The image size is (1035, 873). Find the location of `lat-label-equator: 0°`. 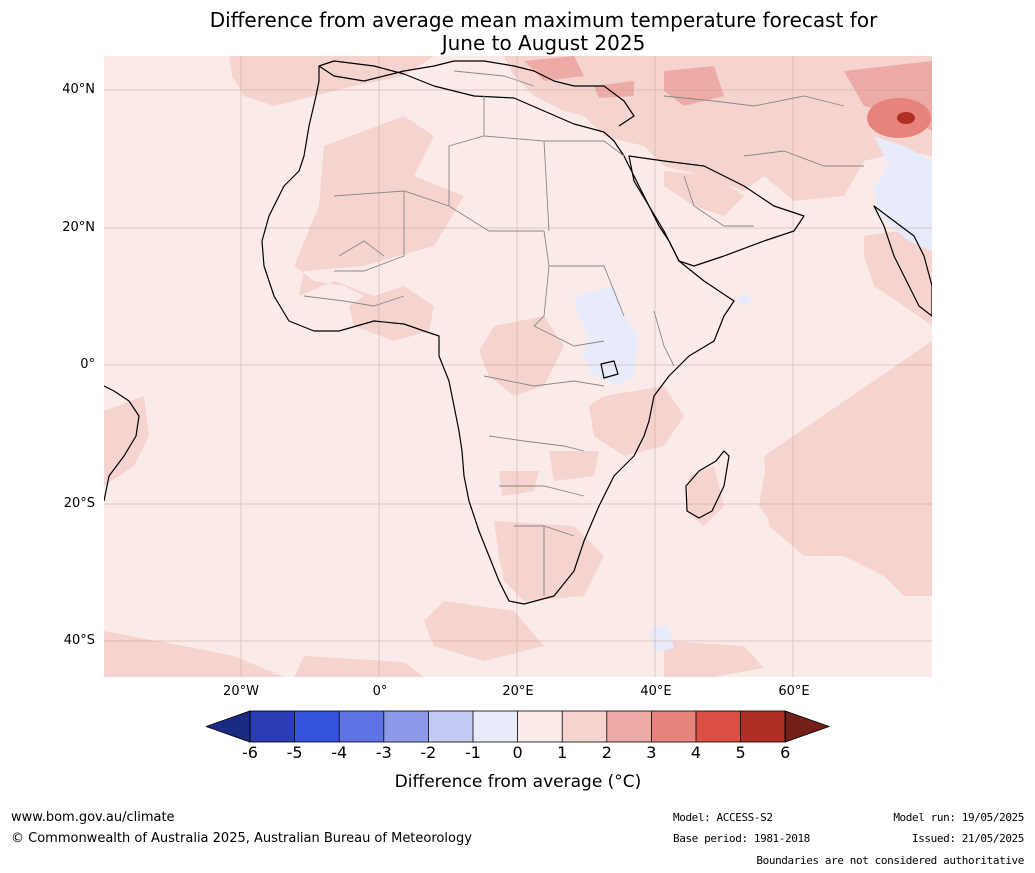

lat-label-equator: 0° is located at coordinates (87, 364).